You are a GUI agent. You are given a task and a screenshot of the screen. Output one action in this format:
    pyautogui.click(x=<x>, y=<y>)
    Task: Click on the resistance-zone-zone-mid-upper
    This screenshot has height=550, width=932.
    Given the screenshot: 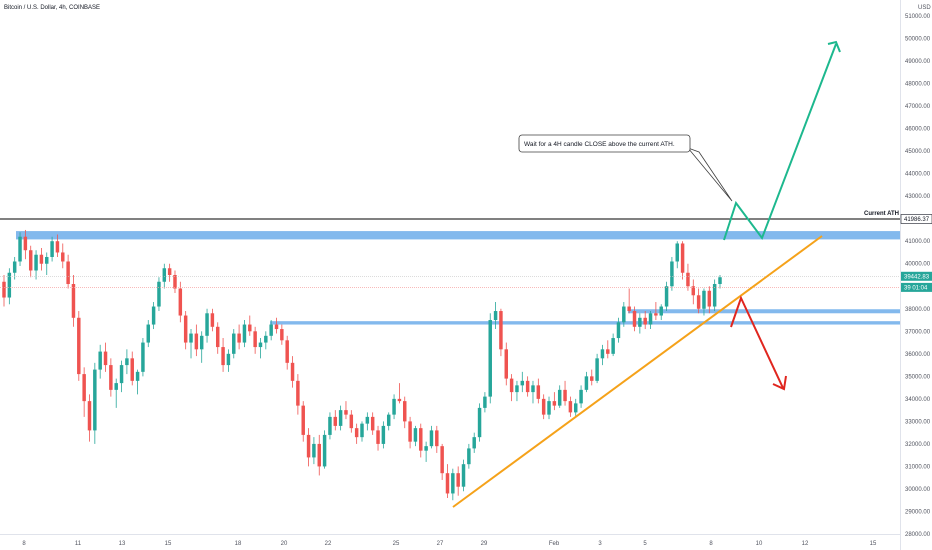 What is the action you would take?
    pyautogui.click(x=764, y=311)
    